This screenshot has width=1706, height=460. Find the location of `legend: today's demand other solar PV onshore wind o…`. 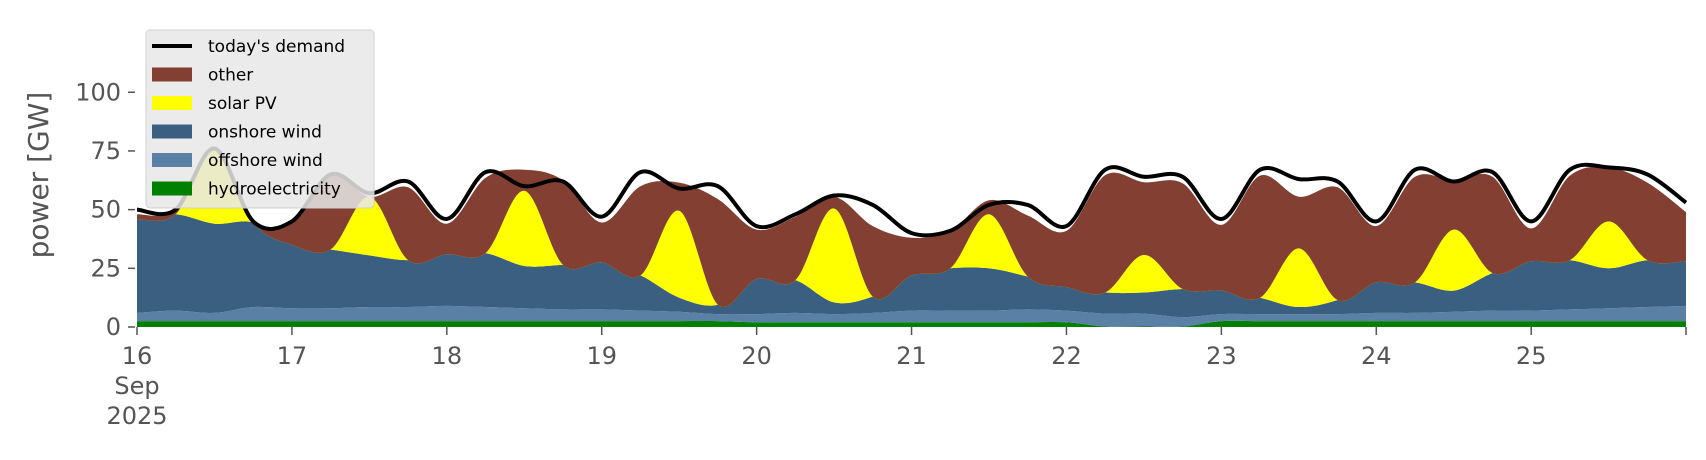

legend: today's demand other solar PV onshore wind o… is located at coordinates (260, 119).